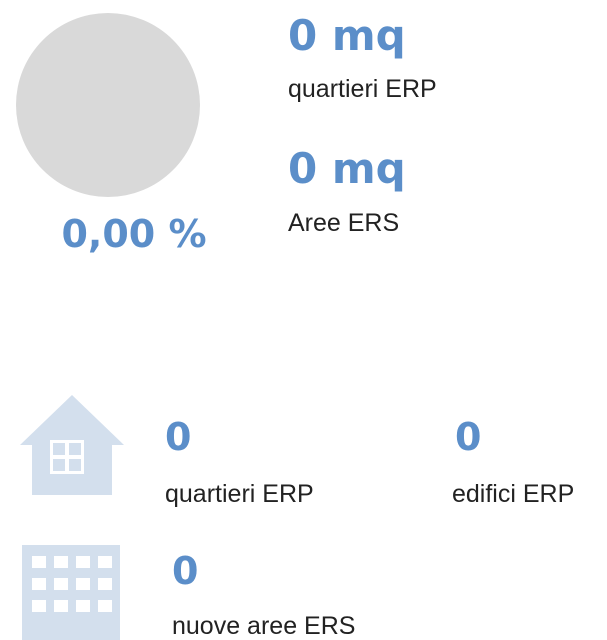  What do you see at coordinates (133, 234) in the screenshot?
I see `percent: 0,00 %` at bounding box center [133, 234].